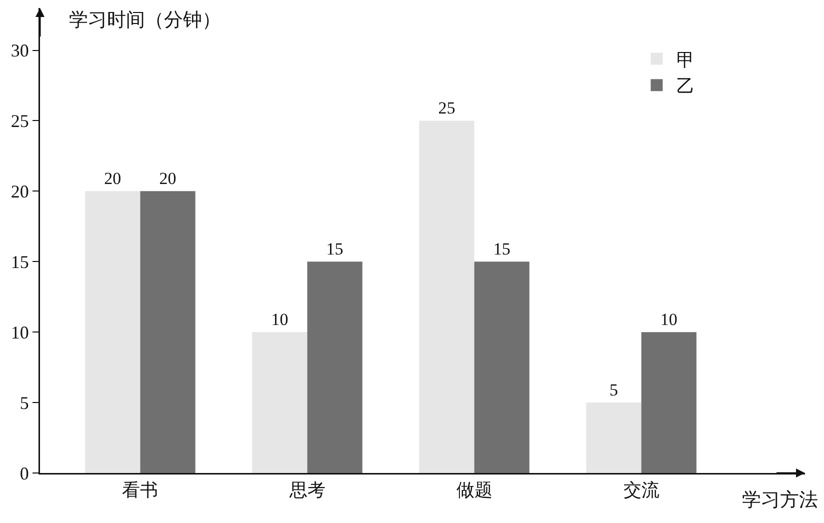 Image resolution: width=824 pixels, height=523 pixels. What do you see at coordinates (140, 490) in the screenshot?
I see `x-tick-label: 看书` at bounding box center [140, 490].